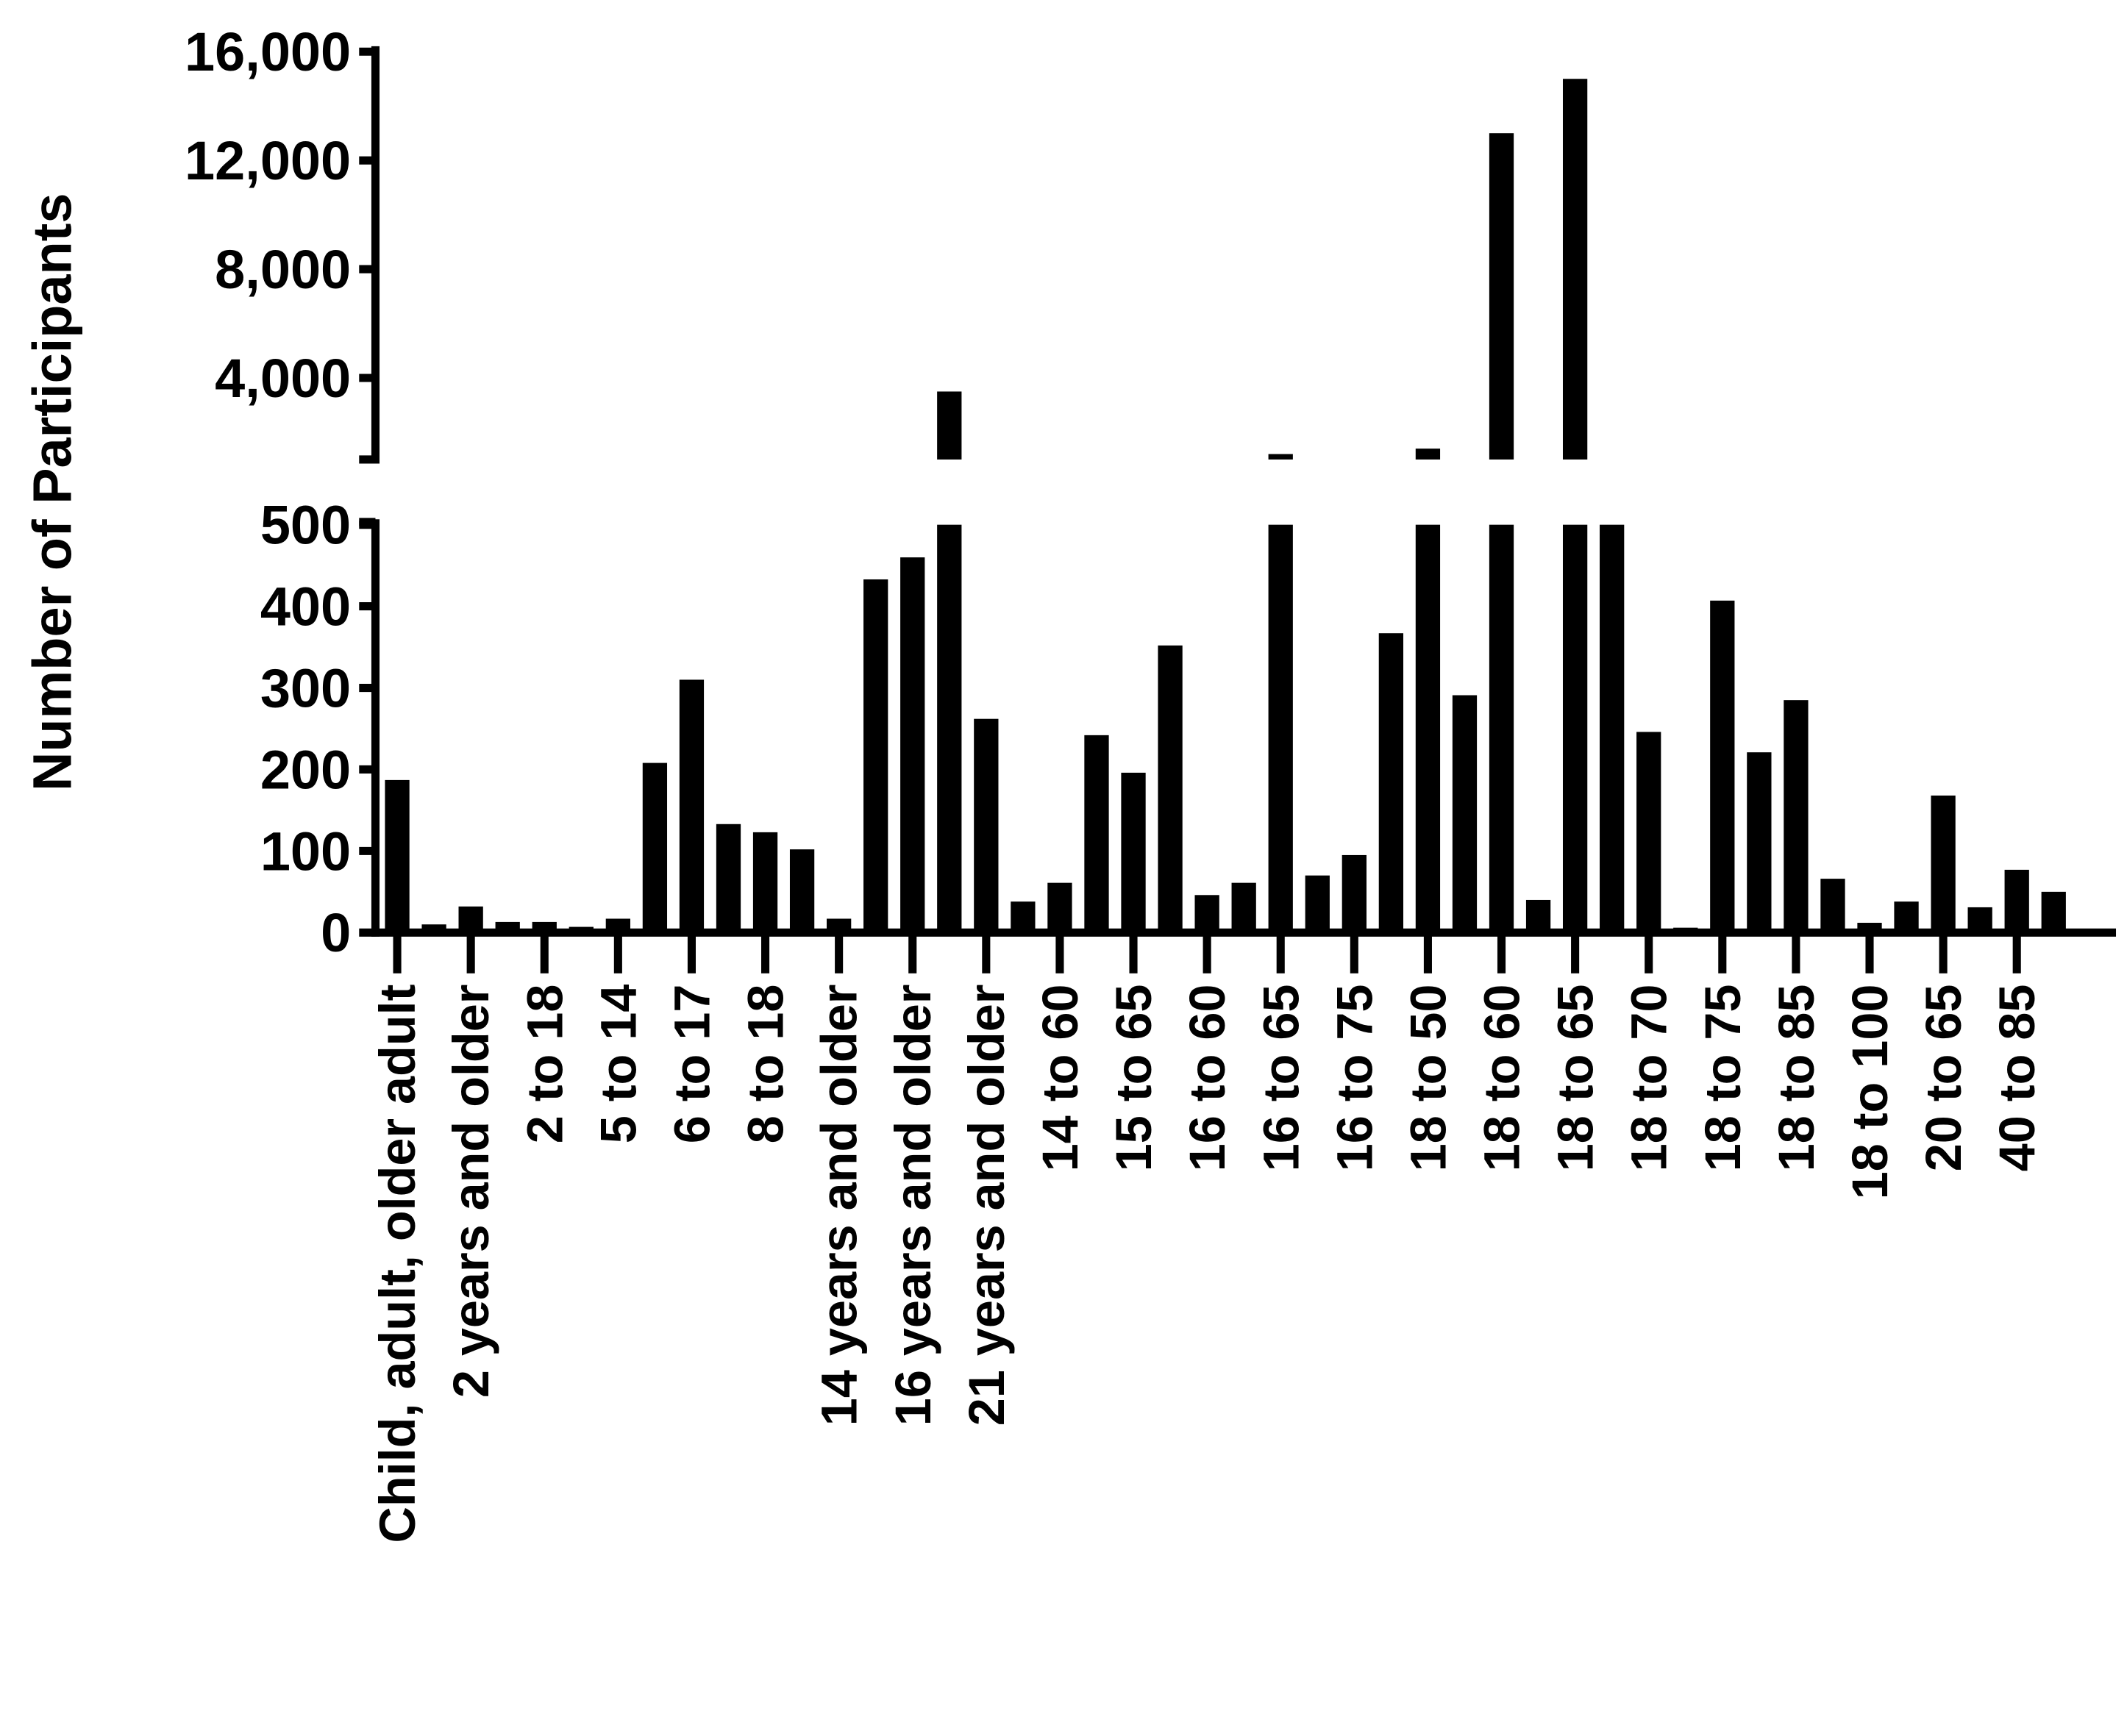 The height and width of the screenshot is (1736, 2127). Describe the element at coordinates (1208, 1079) in the screenshot. I see `x-tick-label: 16 to 60` at that location.